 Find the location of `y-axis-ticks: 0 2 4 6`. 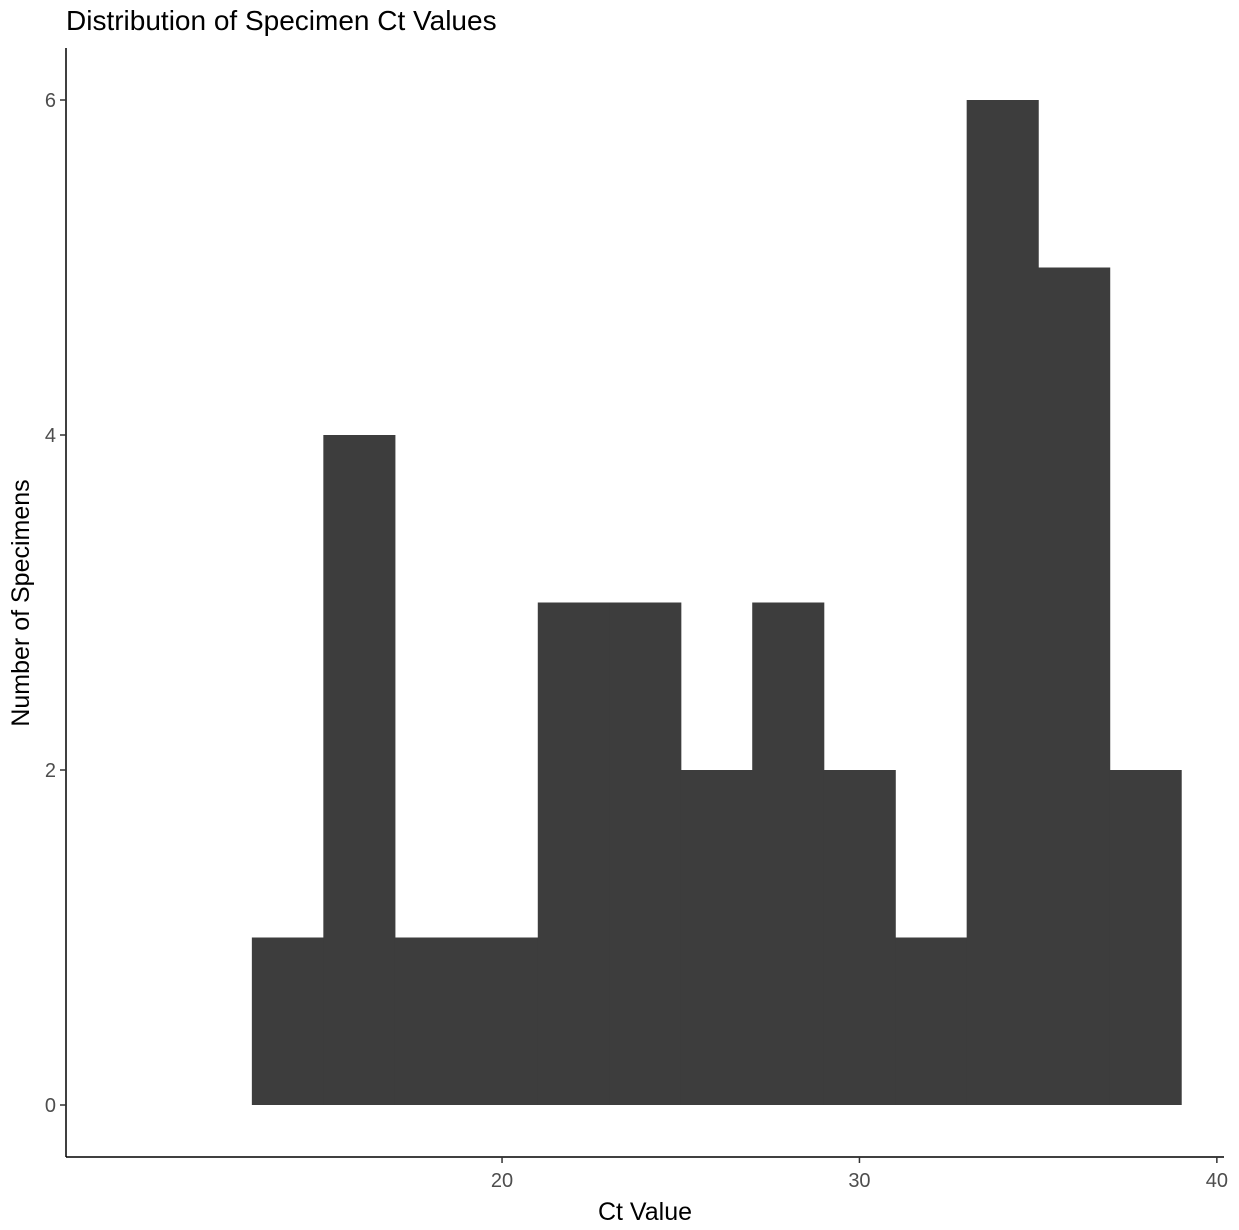

y-axis-ticks: 0 2 4 6 is located at coordinates (55, 603).